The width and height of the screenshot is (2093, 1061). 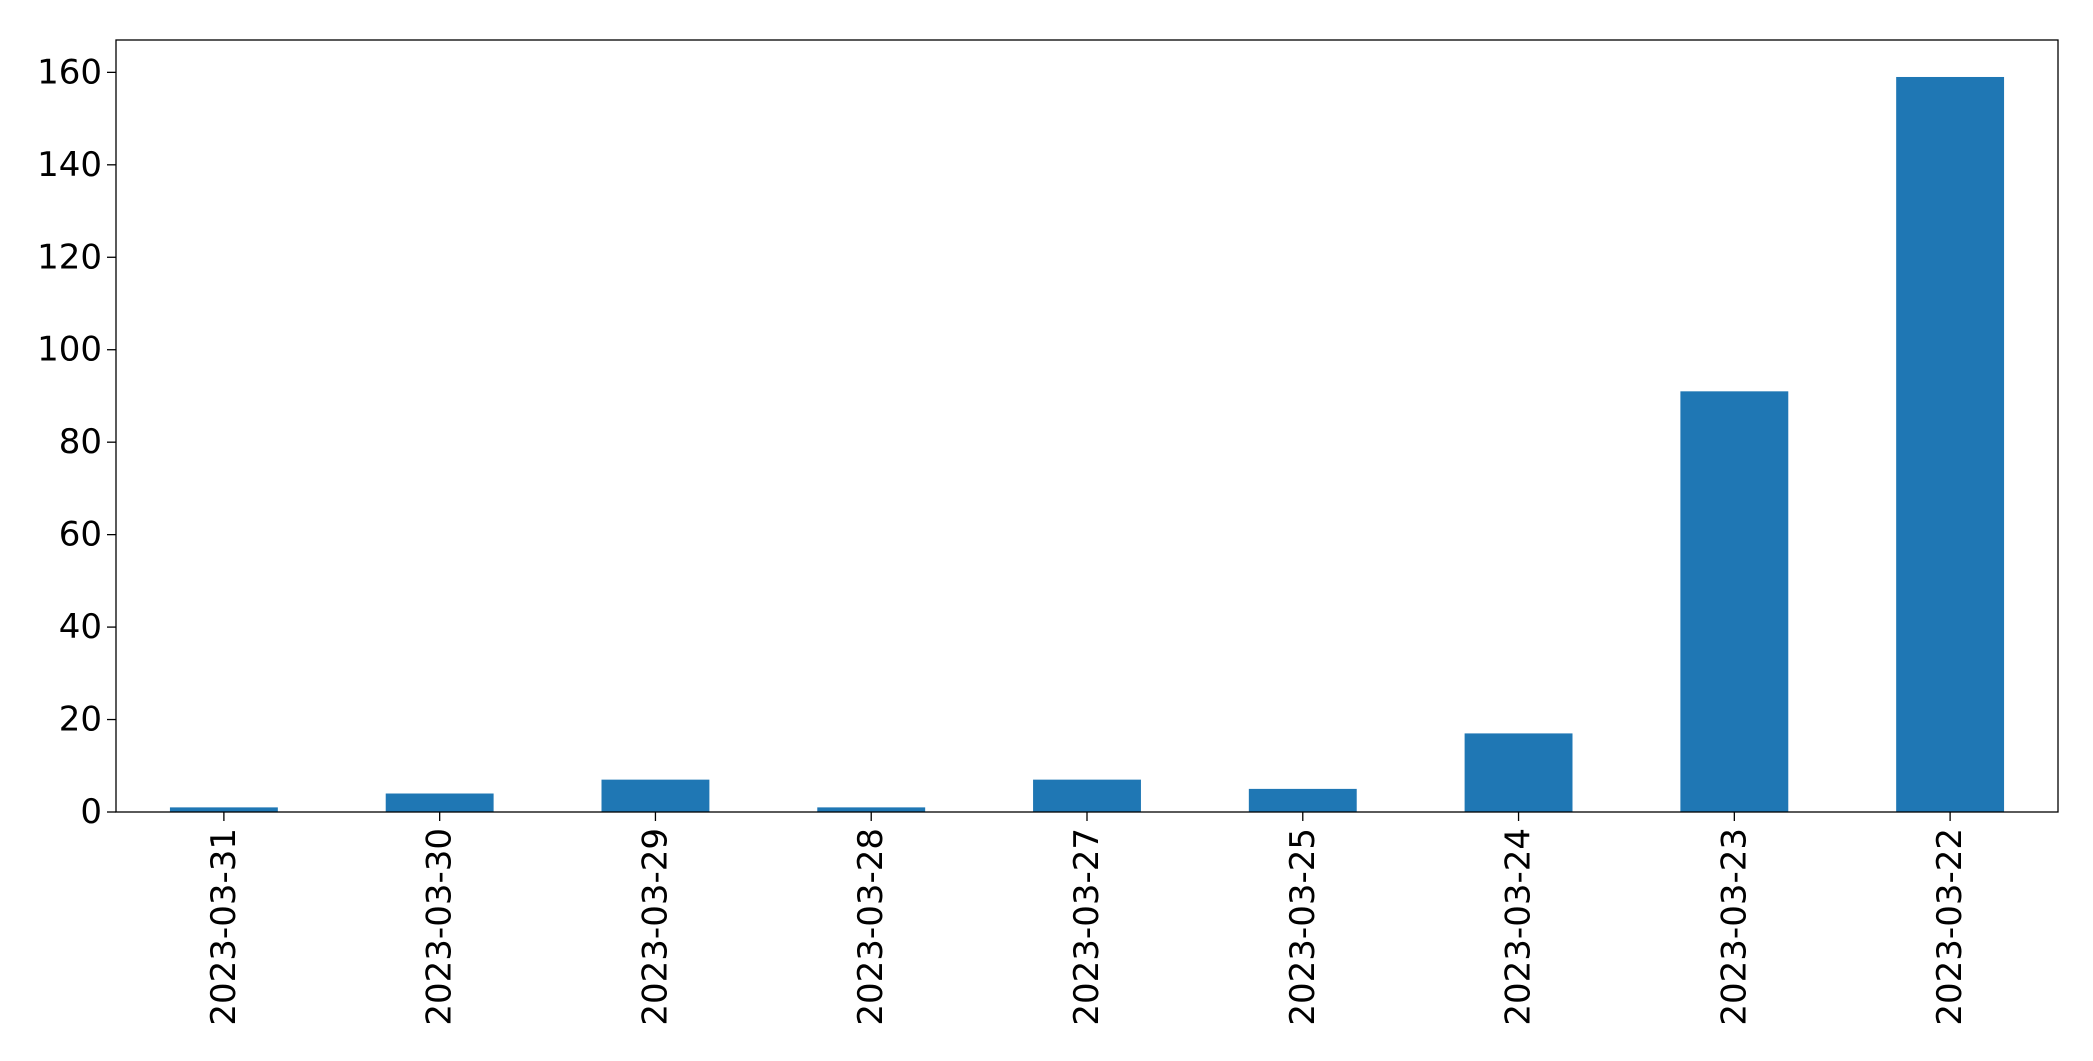 What do you see at coordinates (69, 72) in the screenshot?
I see `y-tick-label: 160` at bounding box center [69, 72].